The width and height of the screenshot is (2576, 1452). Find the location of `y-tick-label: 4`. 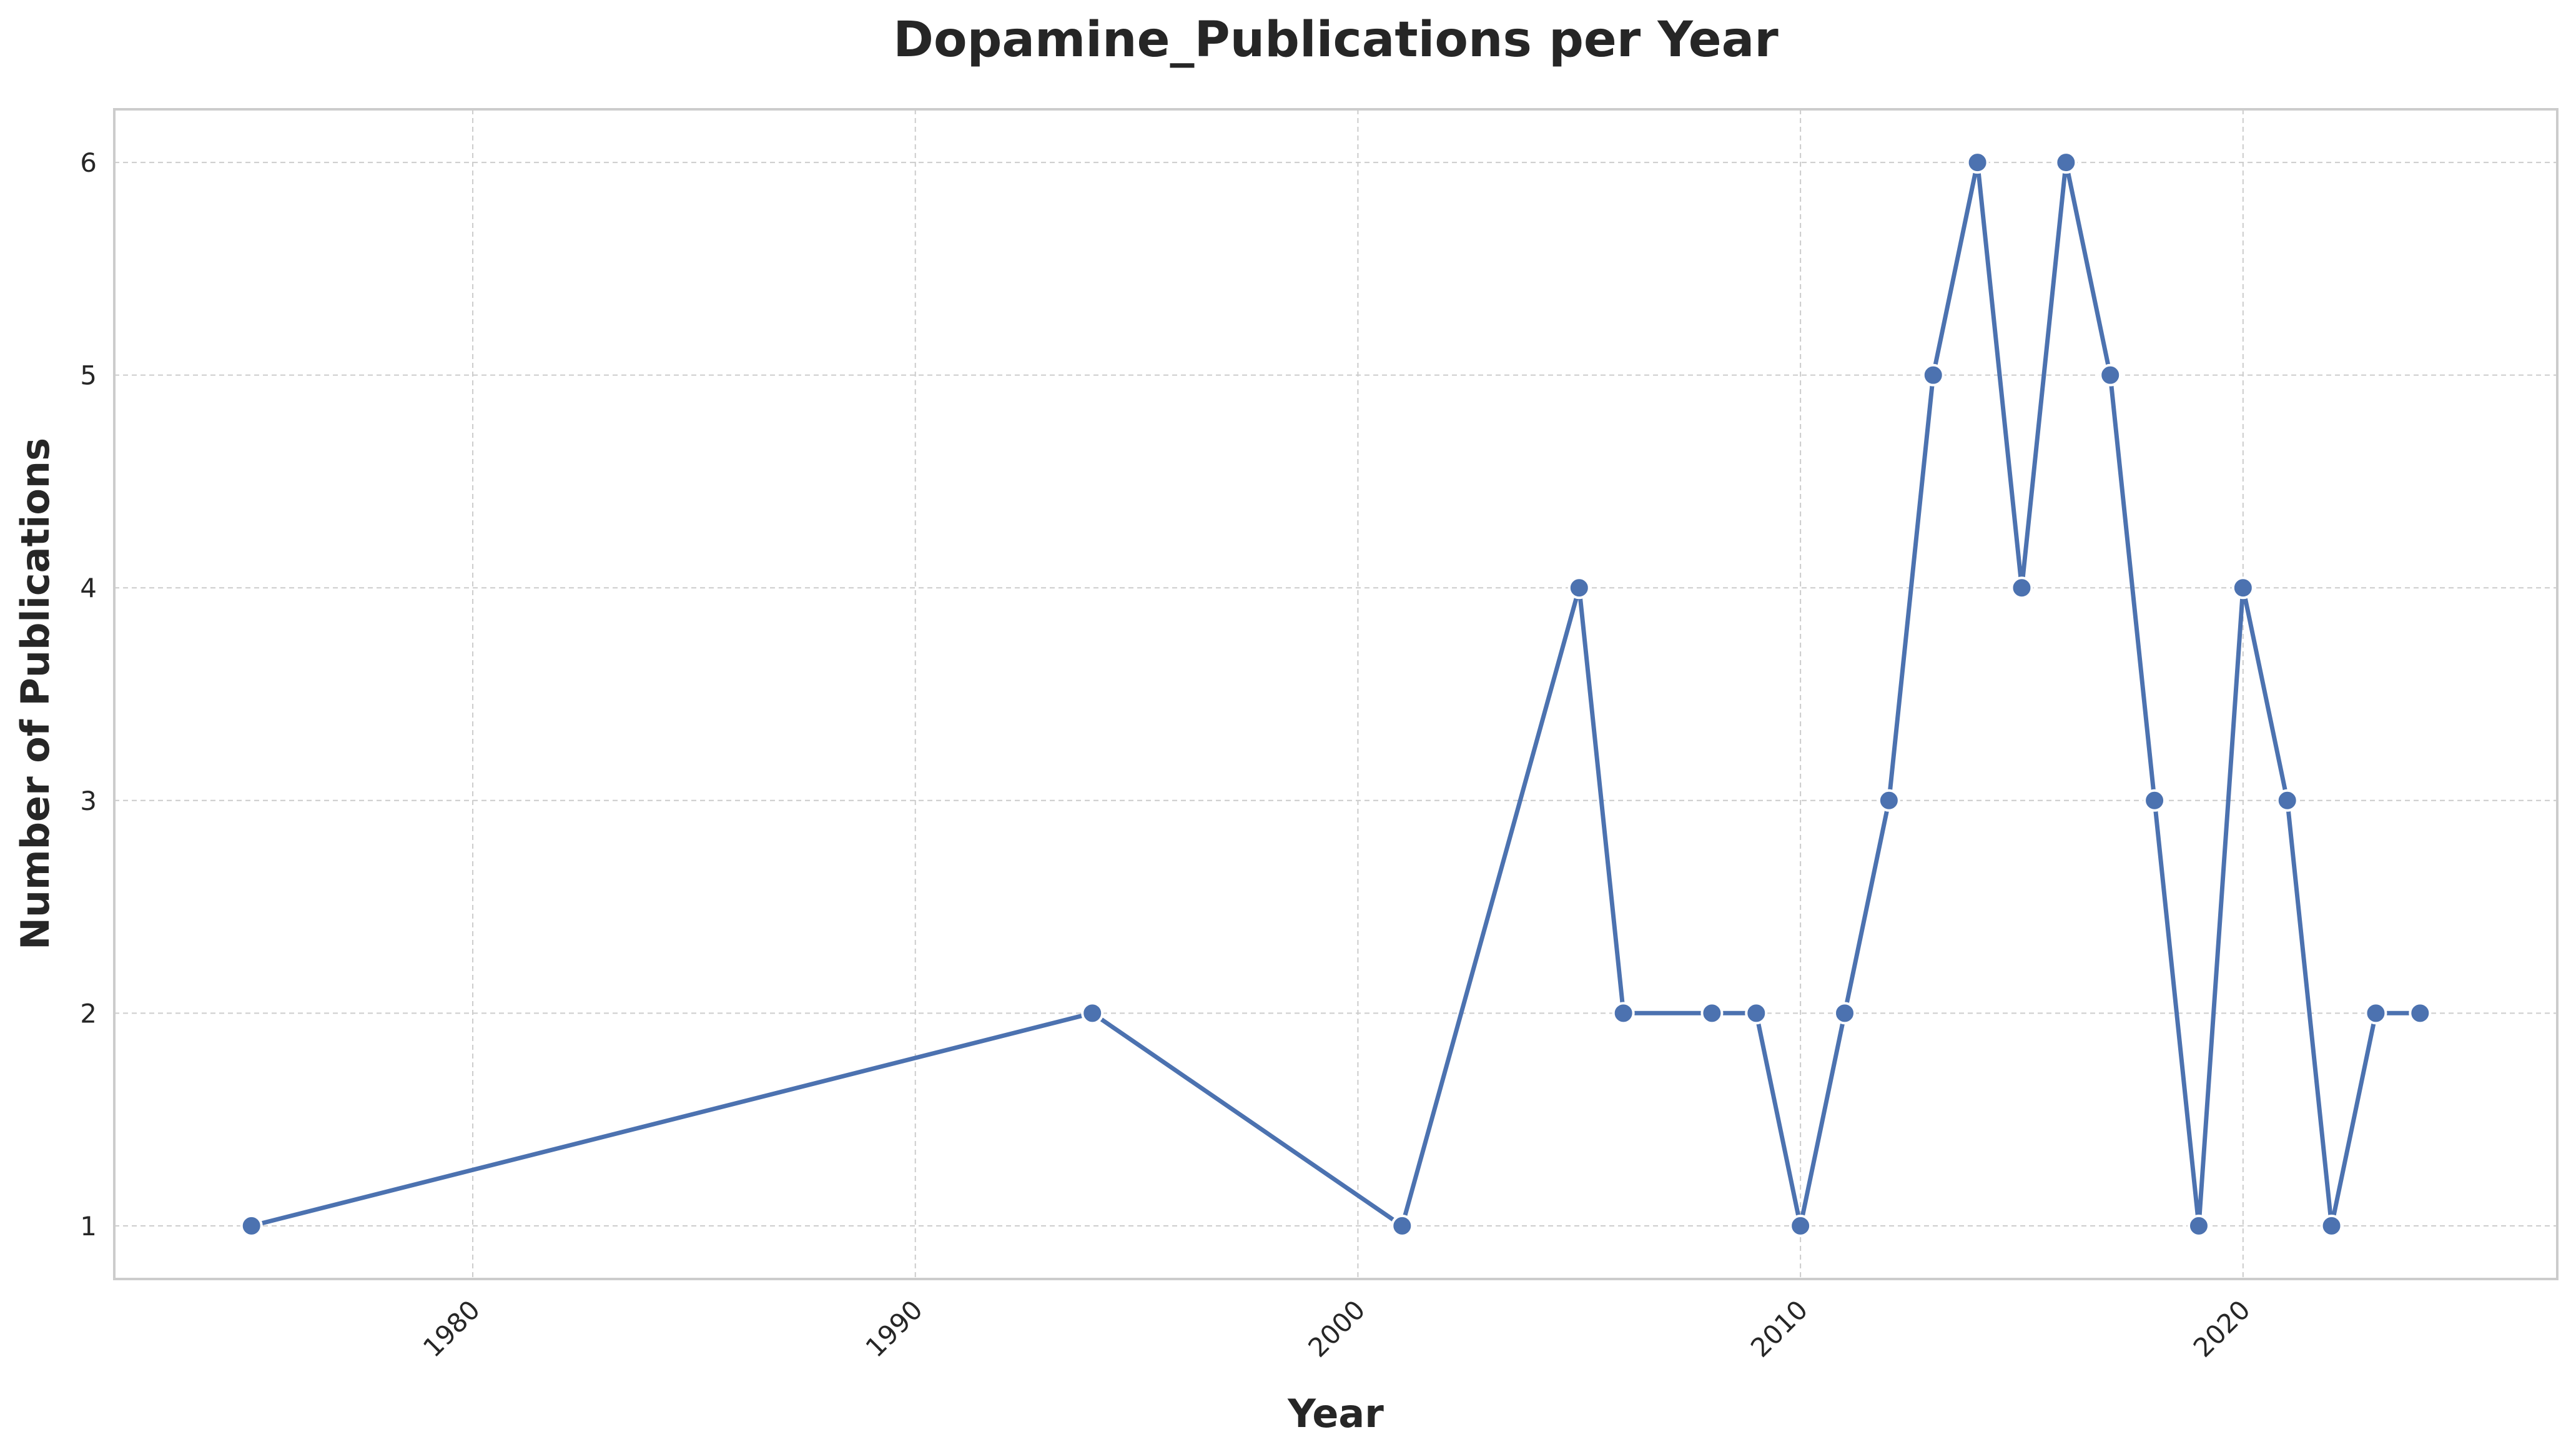

y-tick-label: 4 is located at coordinates (88, 588).